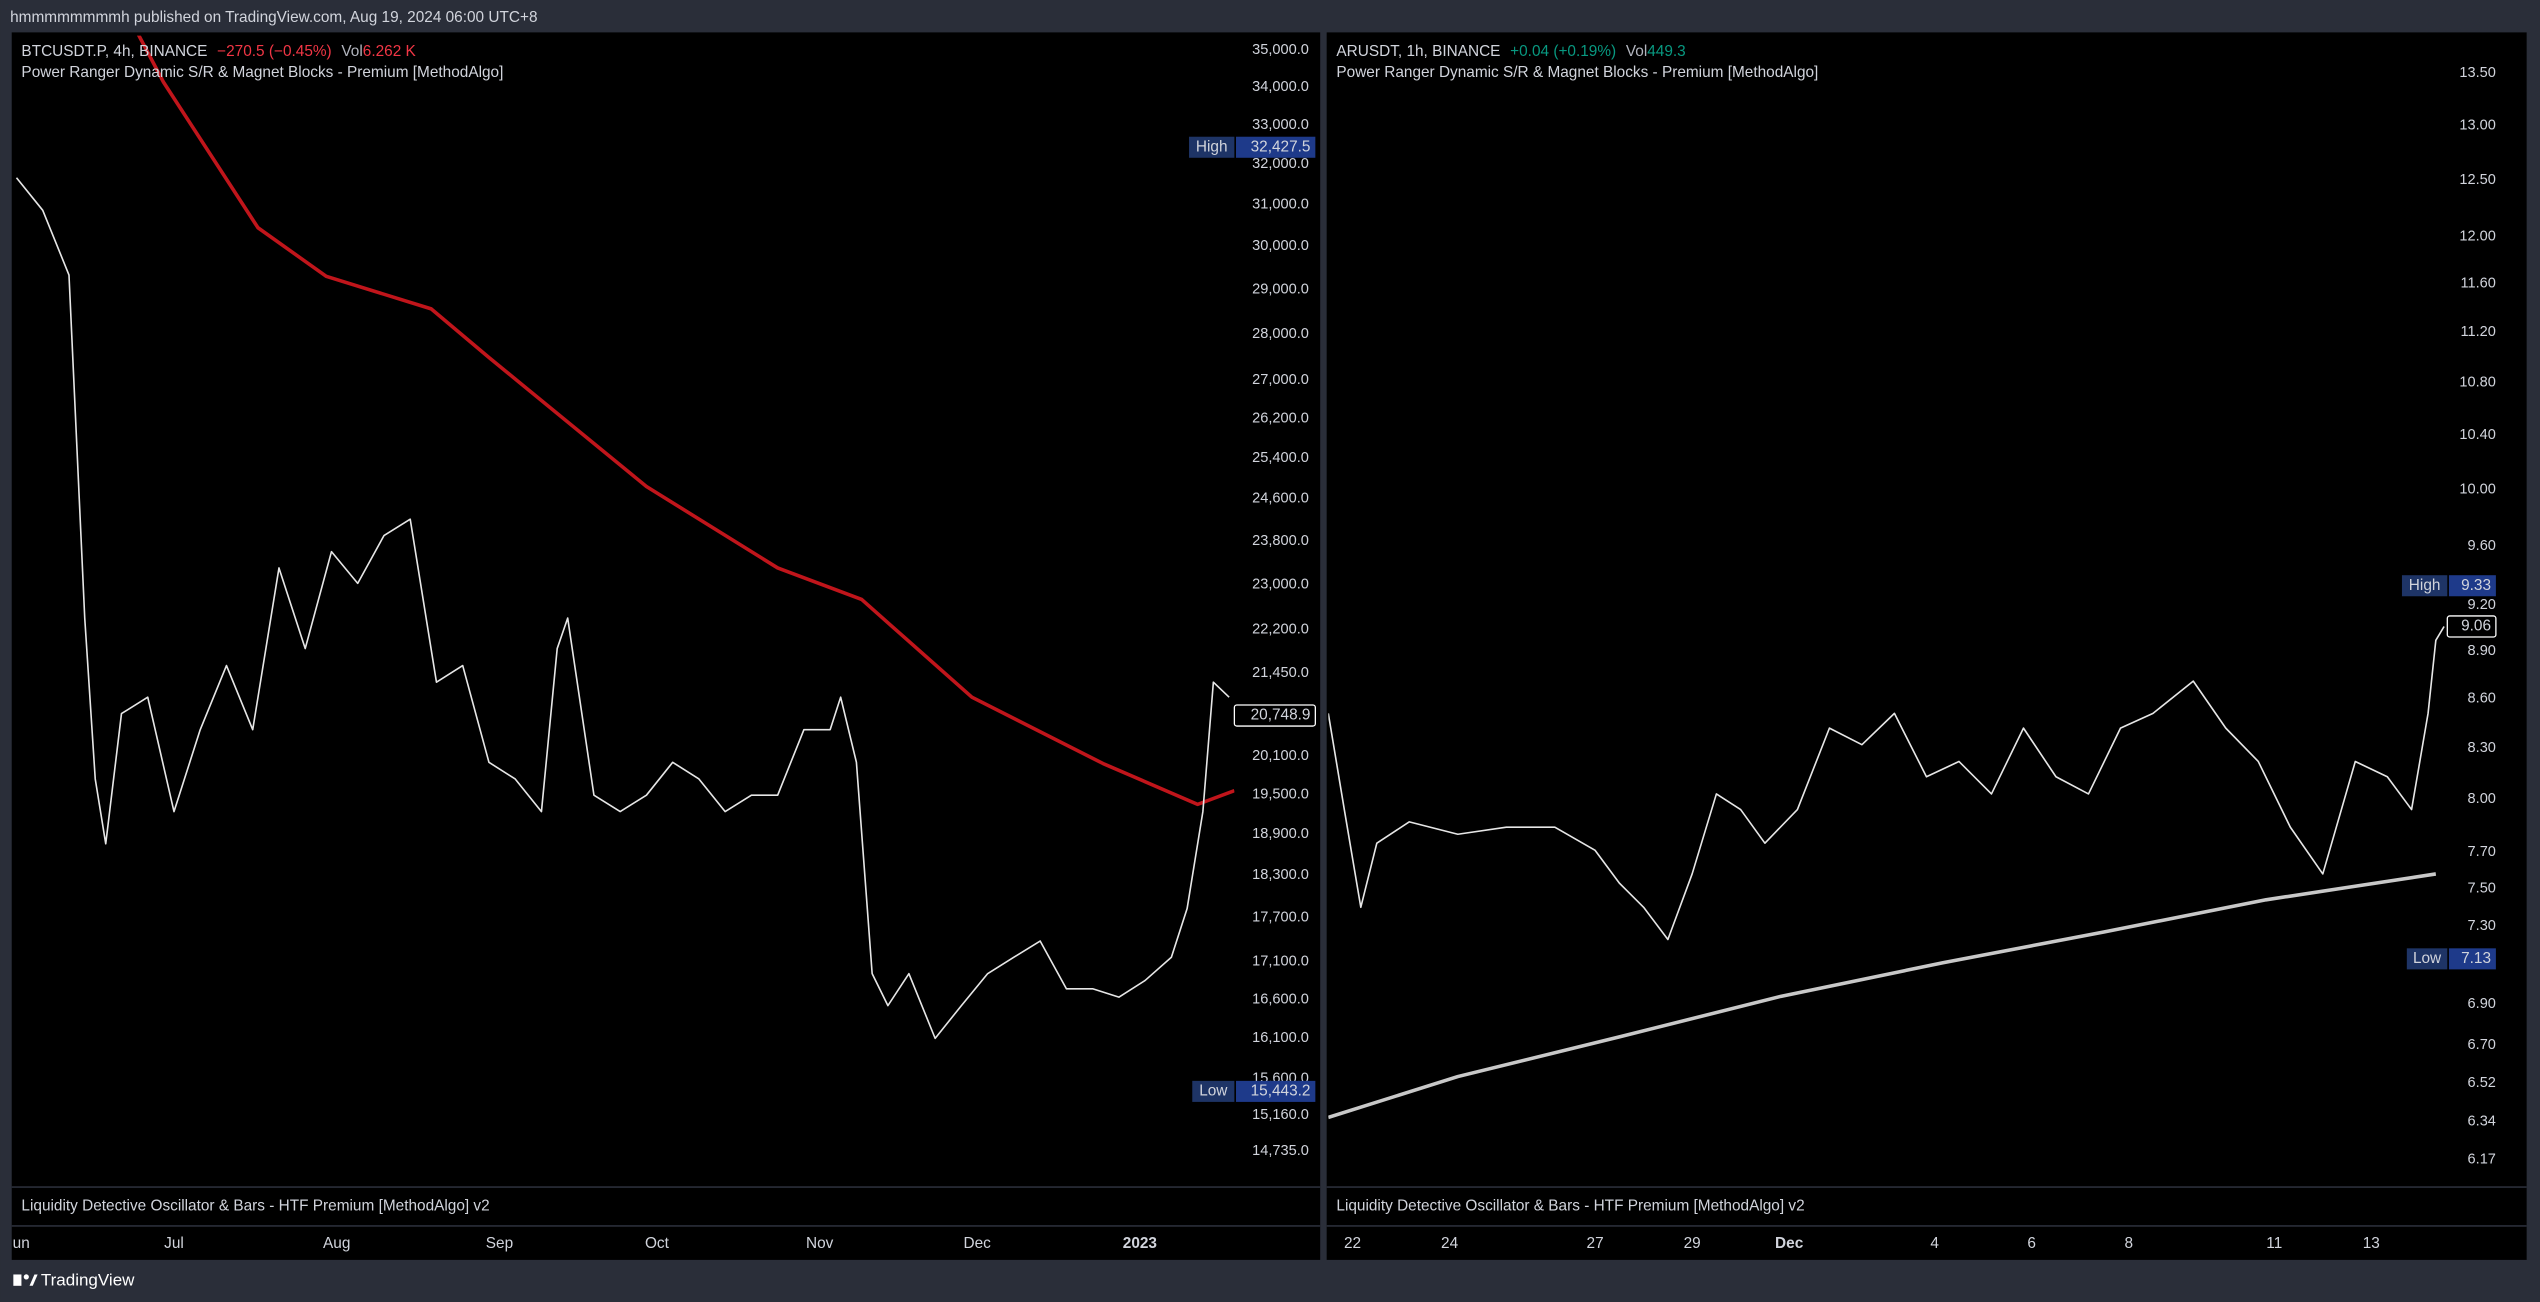 The height and width of the screenshot is (1302, 2540). What do you see at coordinates (1450, 1243) in the screenshot?
I see `x-tick-label: 24` at bounding box center [1450, 1243].